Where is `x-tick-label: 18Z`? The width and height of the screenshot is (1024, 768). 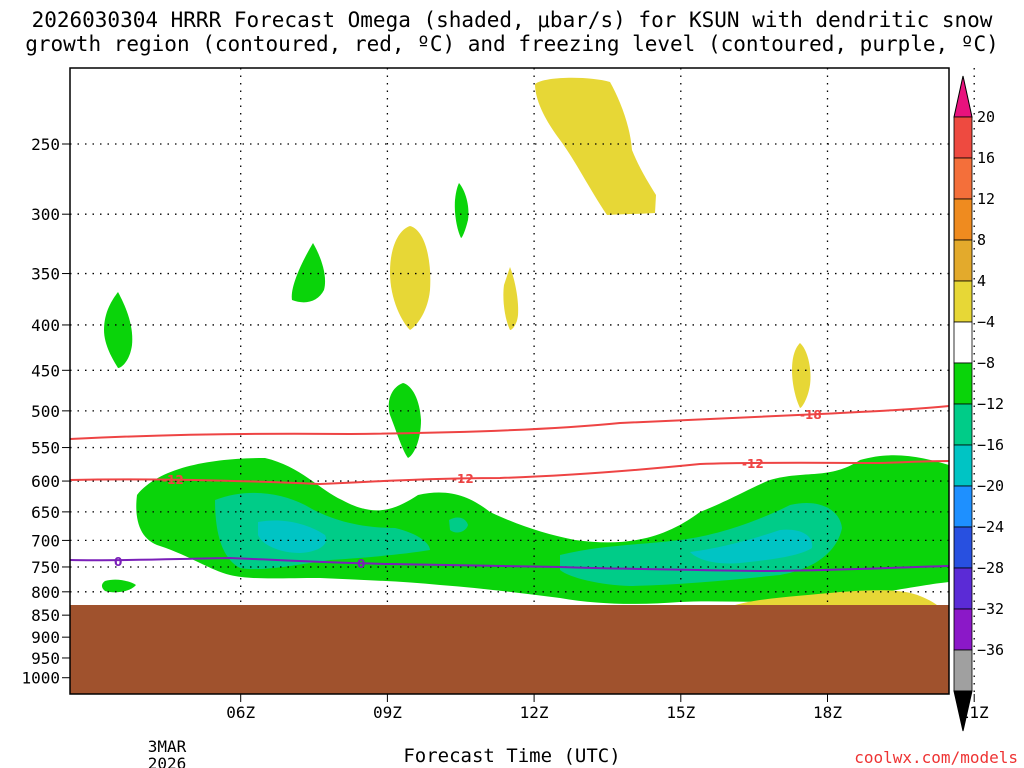 x-tick-label: 18Z is located at coordinates (827, 712).